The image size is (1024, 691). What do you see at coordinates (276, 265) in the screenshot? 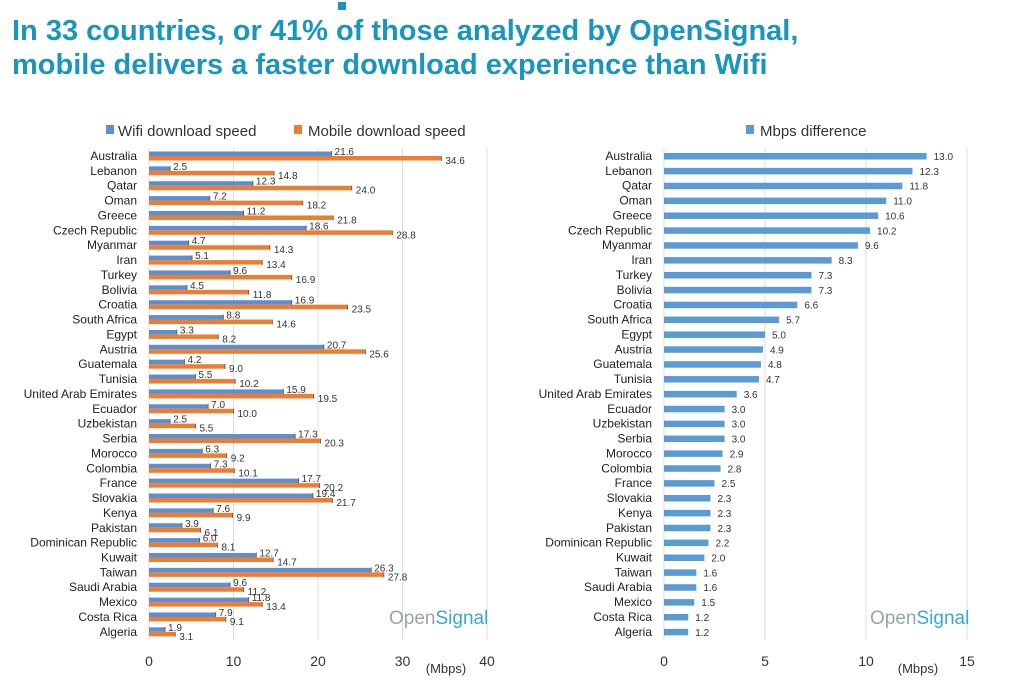
I see `mobile-value-label: 13.4` at bounding box center [276, 265].